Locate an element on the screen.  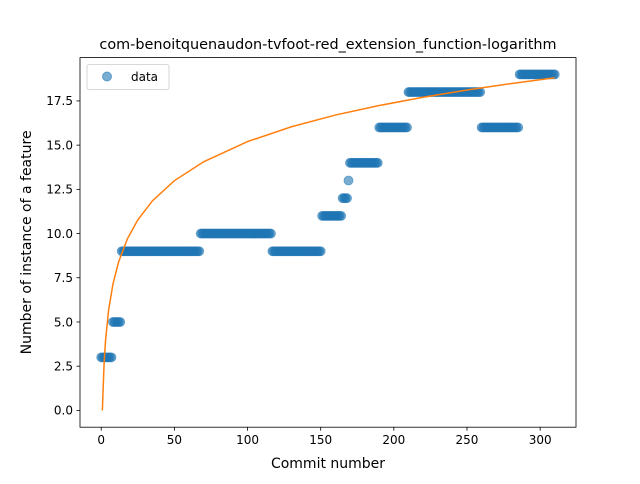
x-tick-label: 100 is located at coordinates (247, 440).